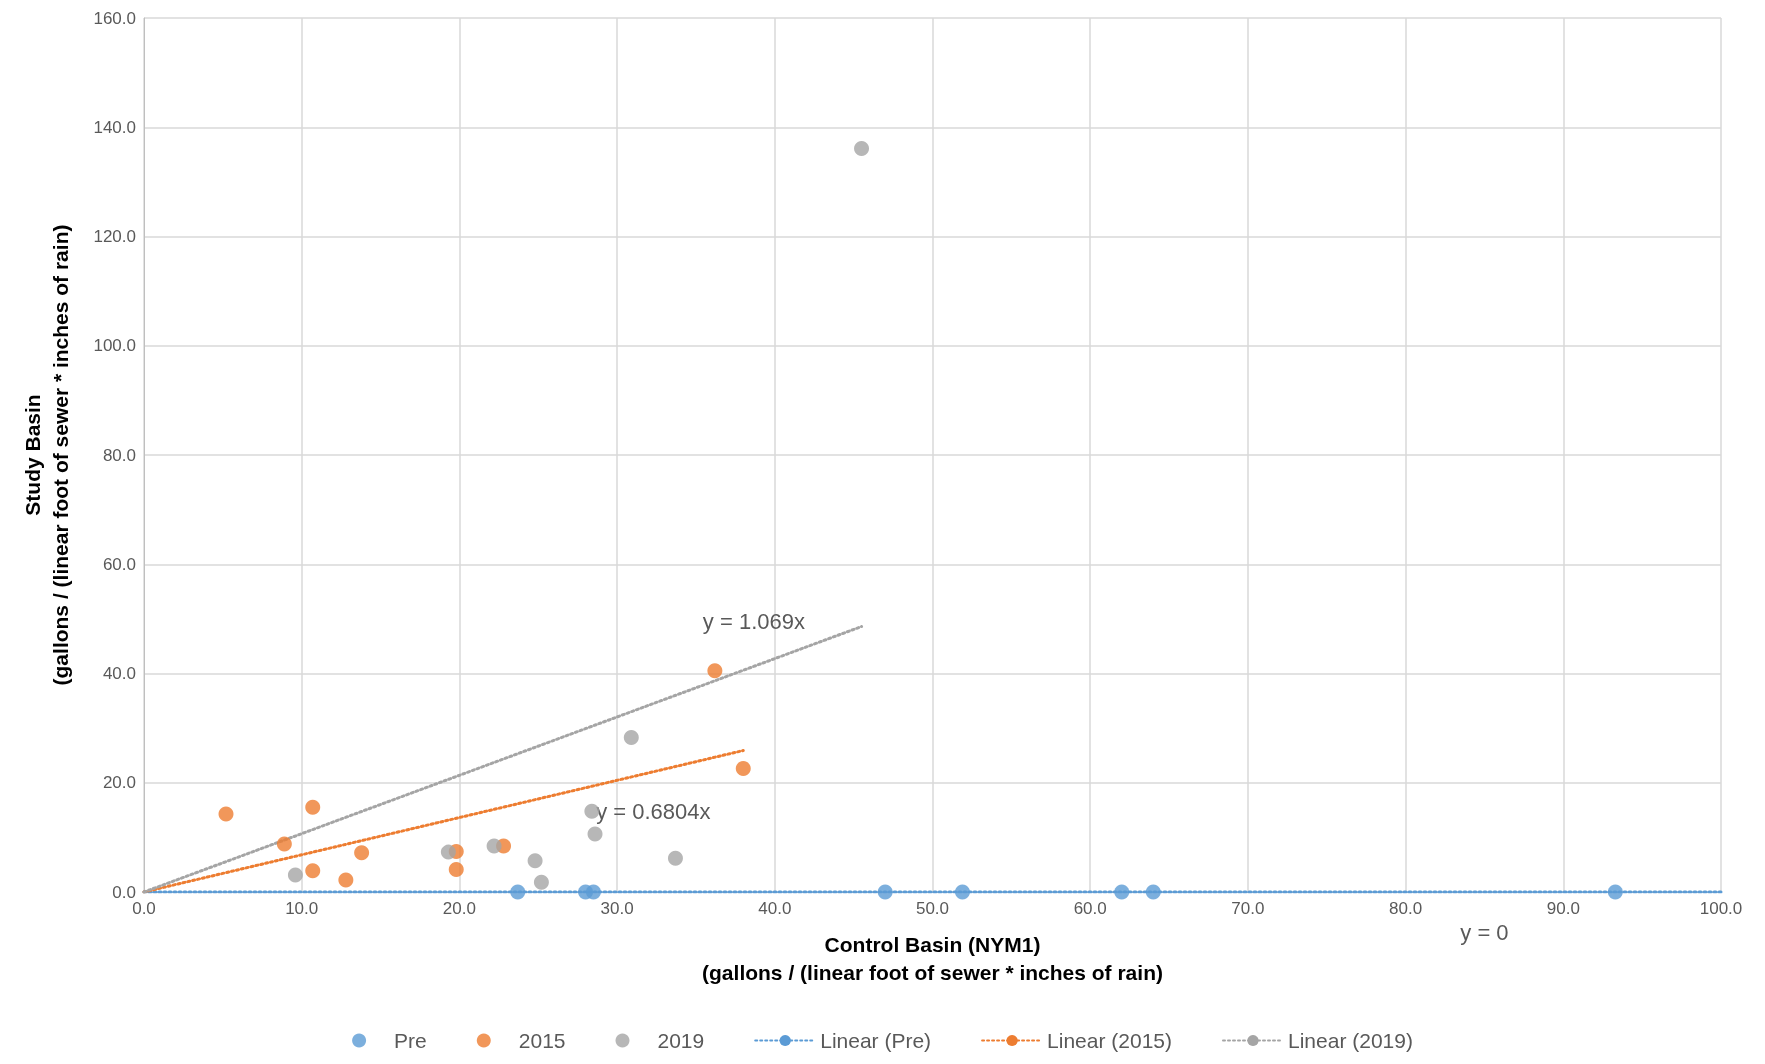 The image size is (1765, 1064). What do you see at coordinates (876, 1040) in the screenshot?
I see `legend-label: Linear (Pre)` at bounding box center [876, 1040].